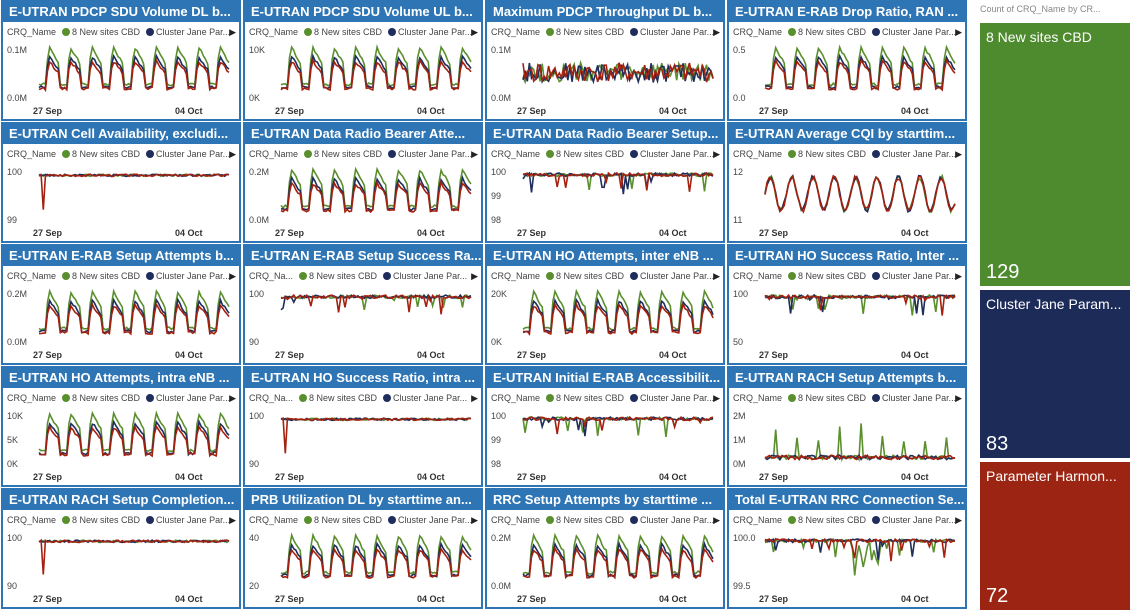 The width and height of the screenshot is (1134, 611). Describe the element at coordinates (737, 220) in the screenshot. I see `y-tick-label: 11` at that location.